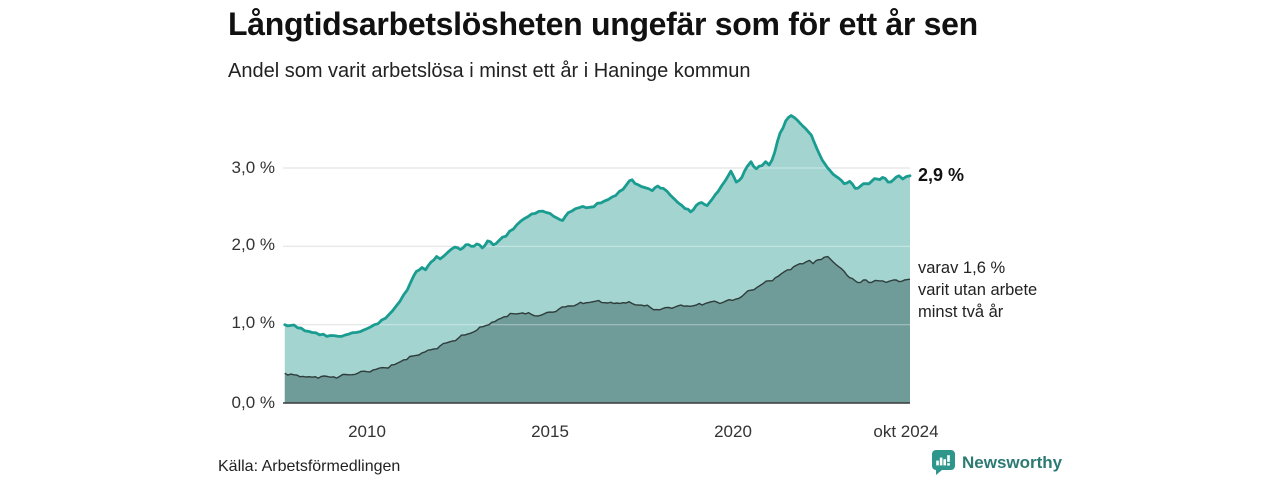 The width and height of the screenshot is (1280, 480). Describe the element at coordinates (253, 244) in the screenshot. I see `y-axis-tick-label: 2,0 %` at that location.